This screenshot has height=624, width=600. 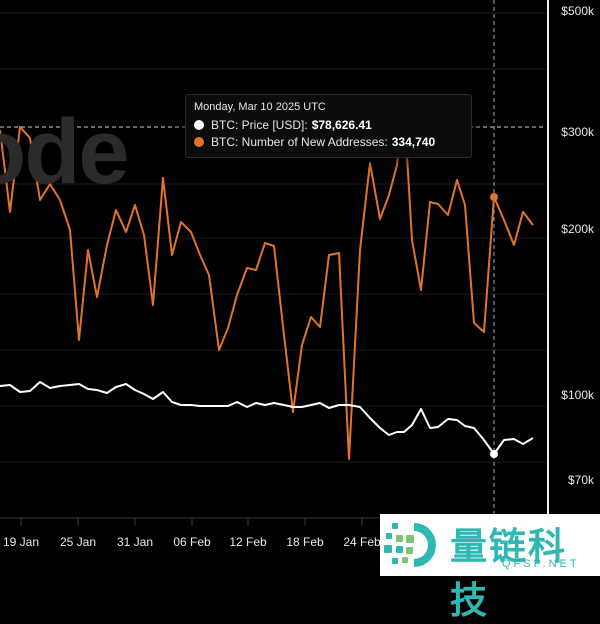 I want to click on y-tick-500k: $500k, so click(x=577, y=11).